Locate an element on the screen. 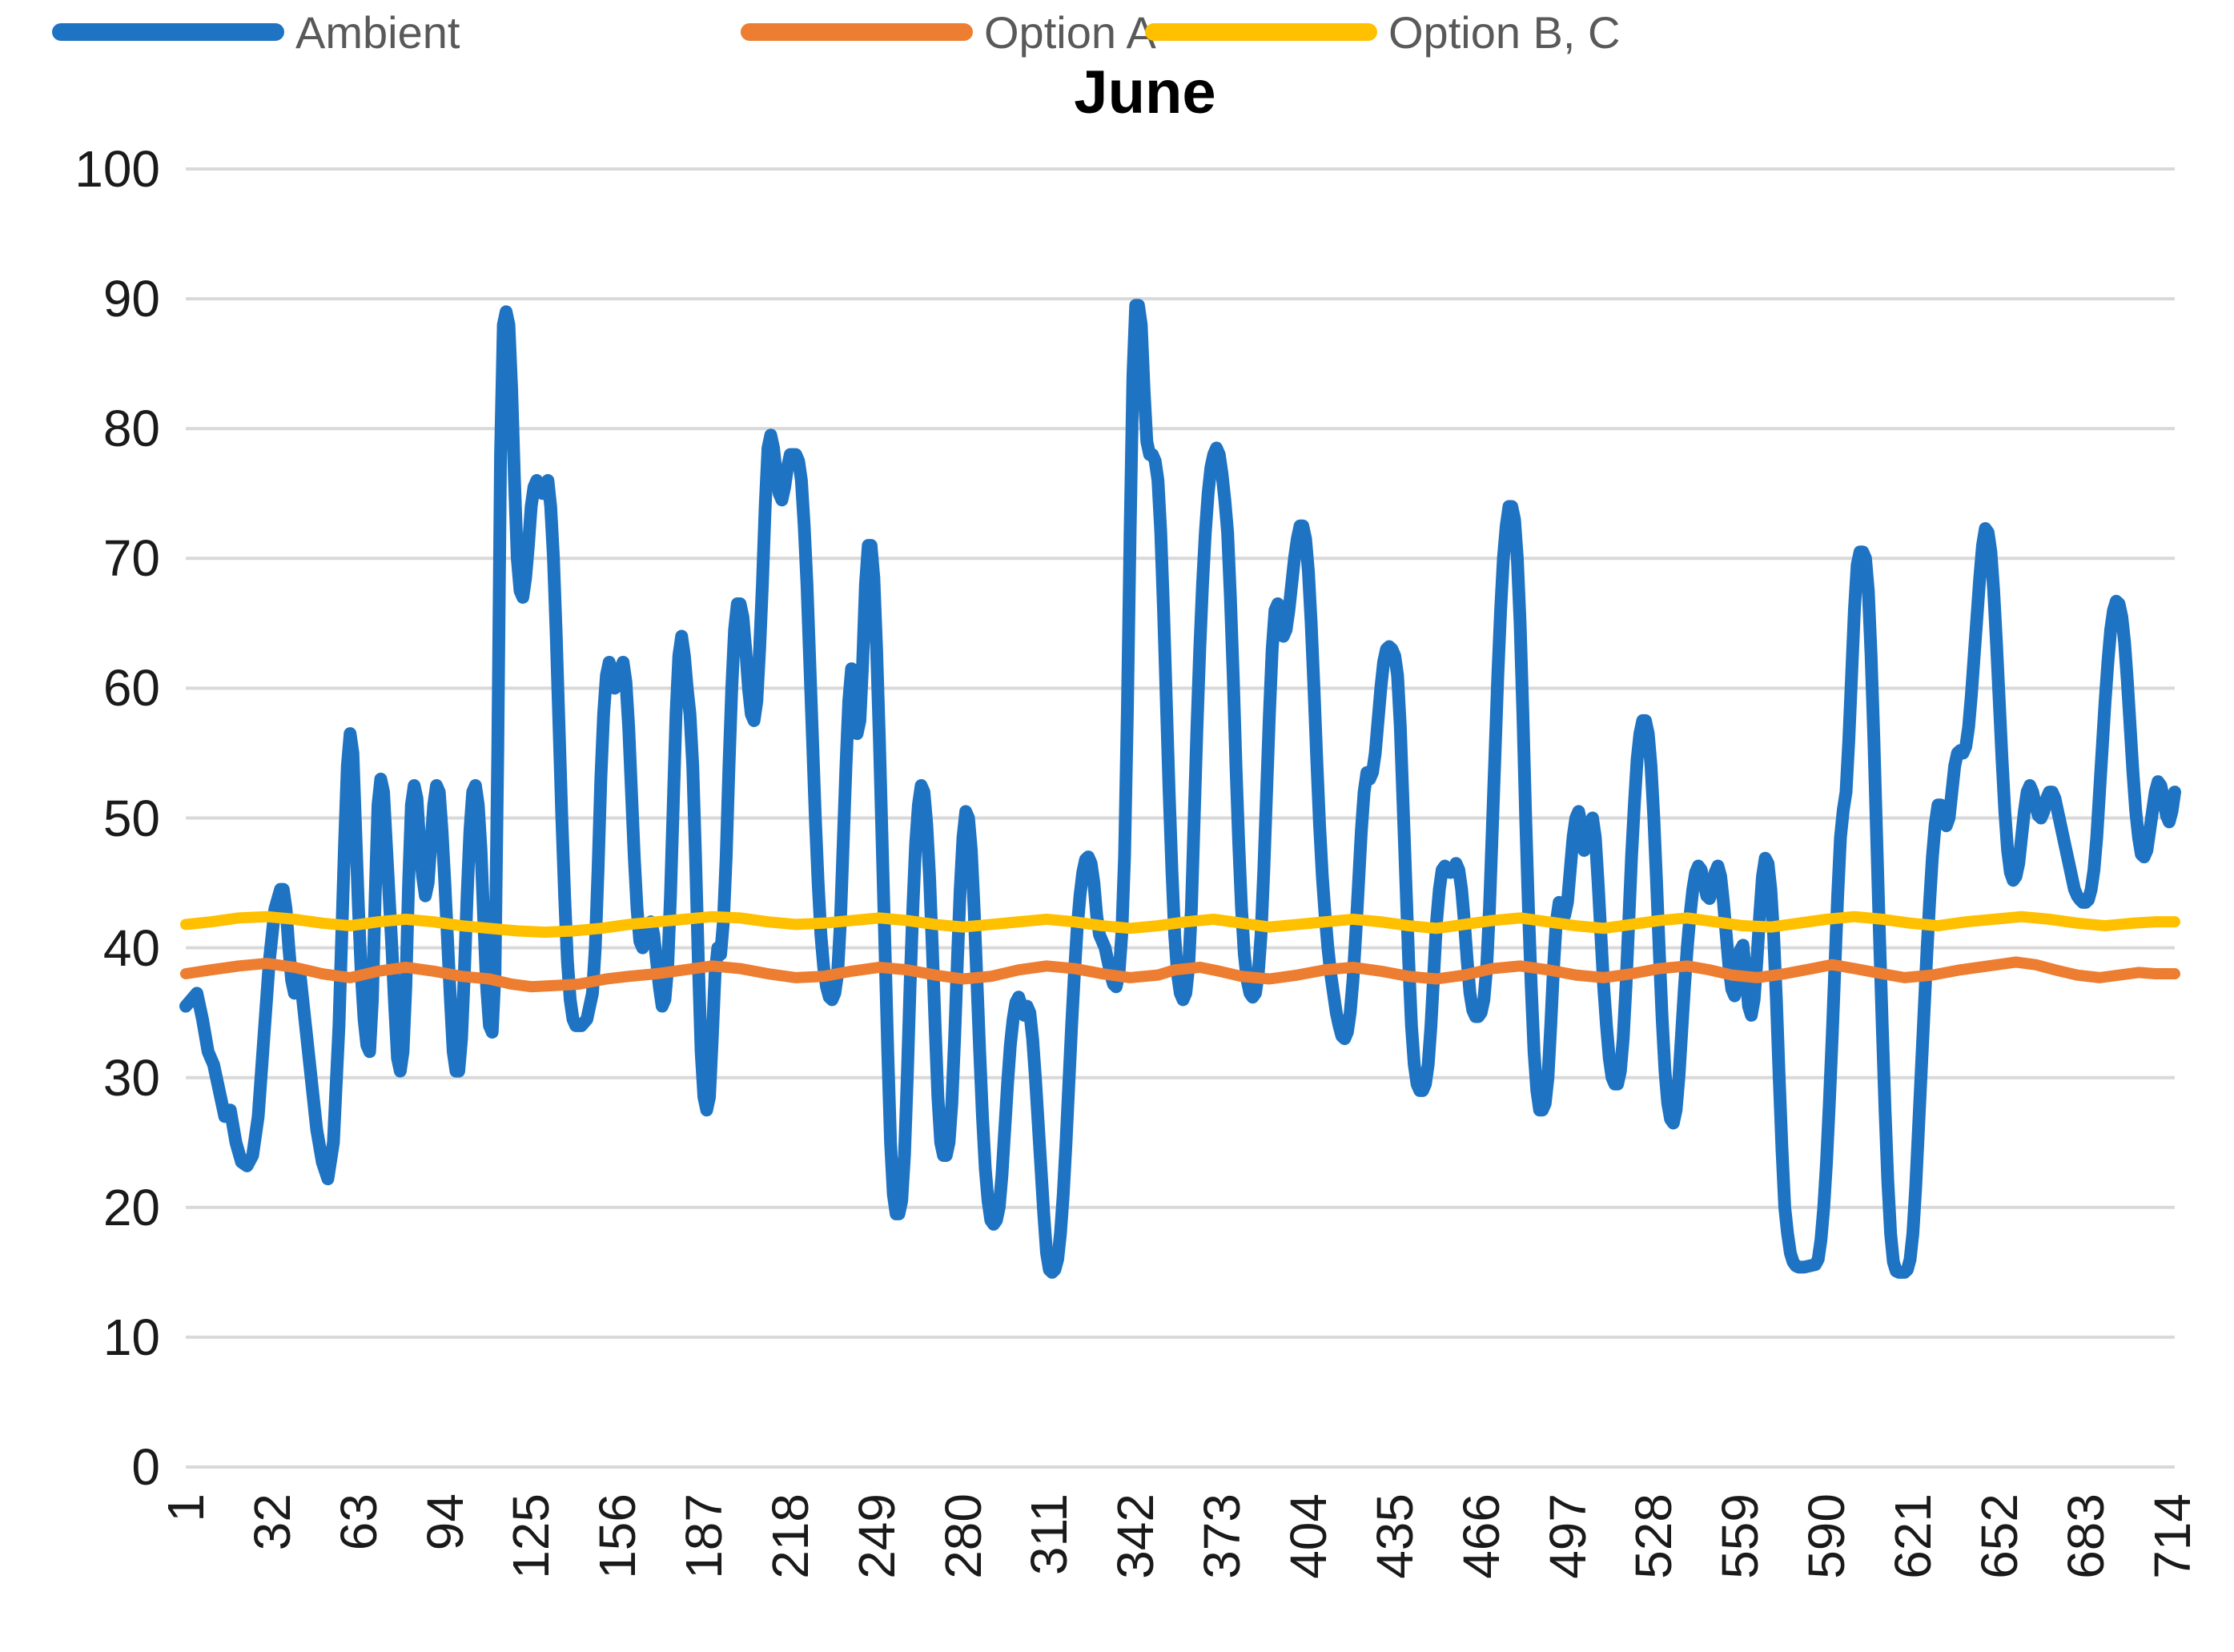  legend-item-option-a: Option A is located at coordinates (949, 32).